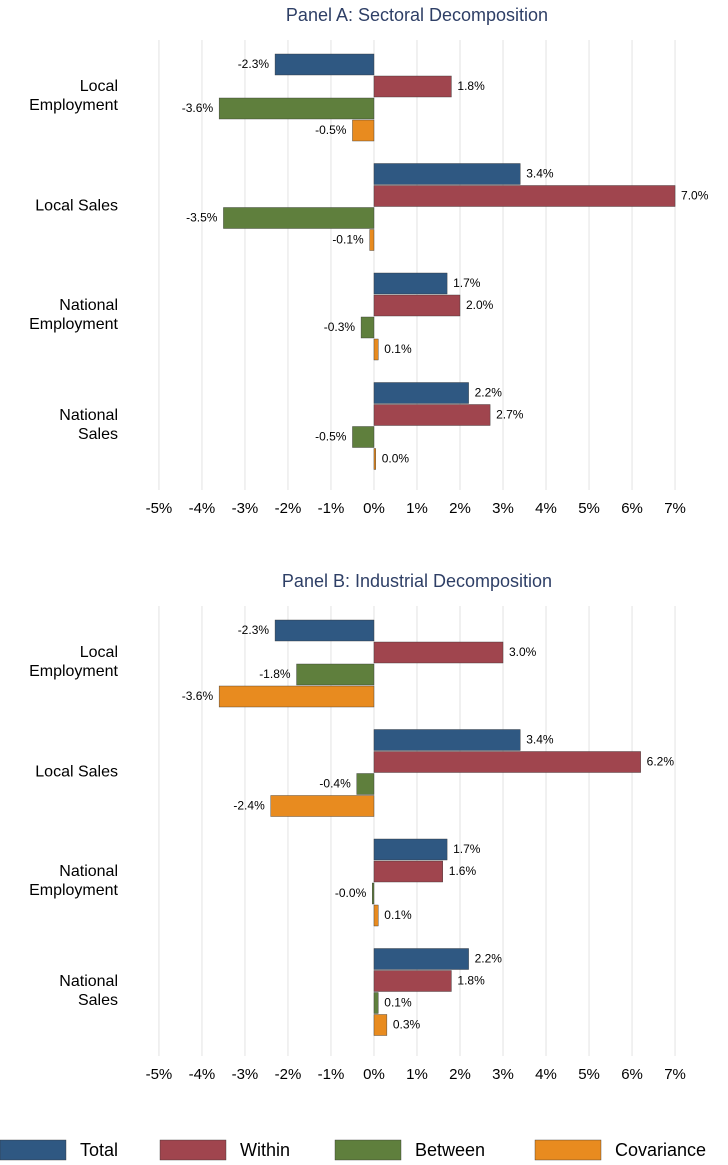  I want to click on legend-label: Between, so click(450, 1150).